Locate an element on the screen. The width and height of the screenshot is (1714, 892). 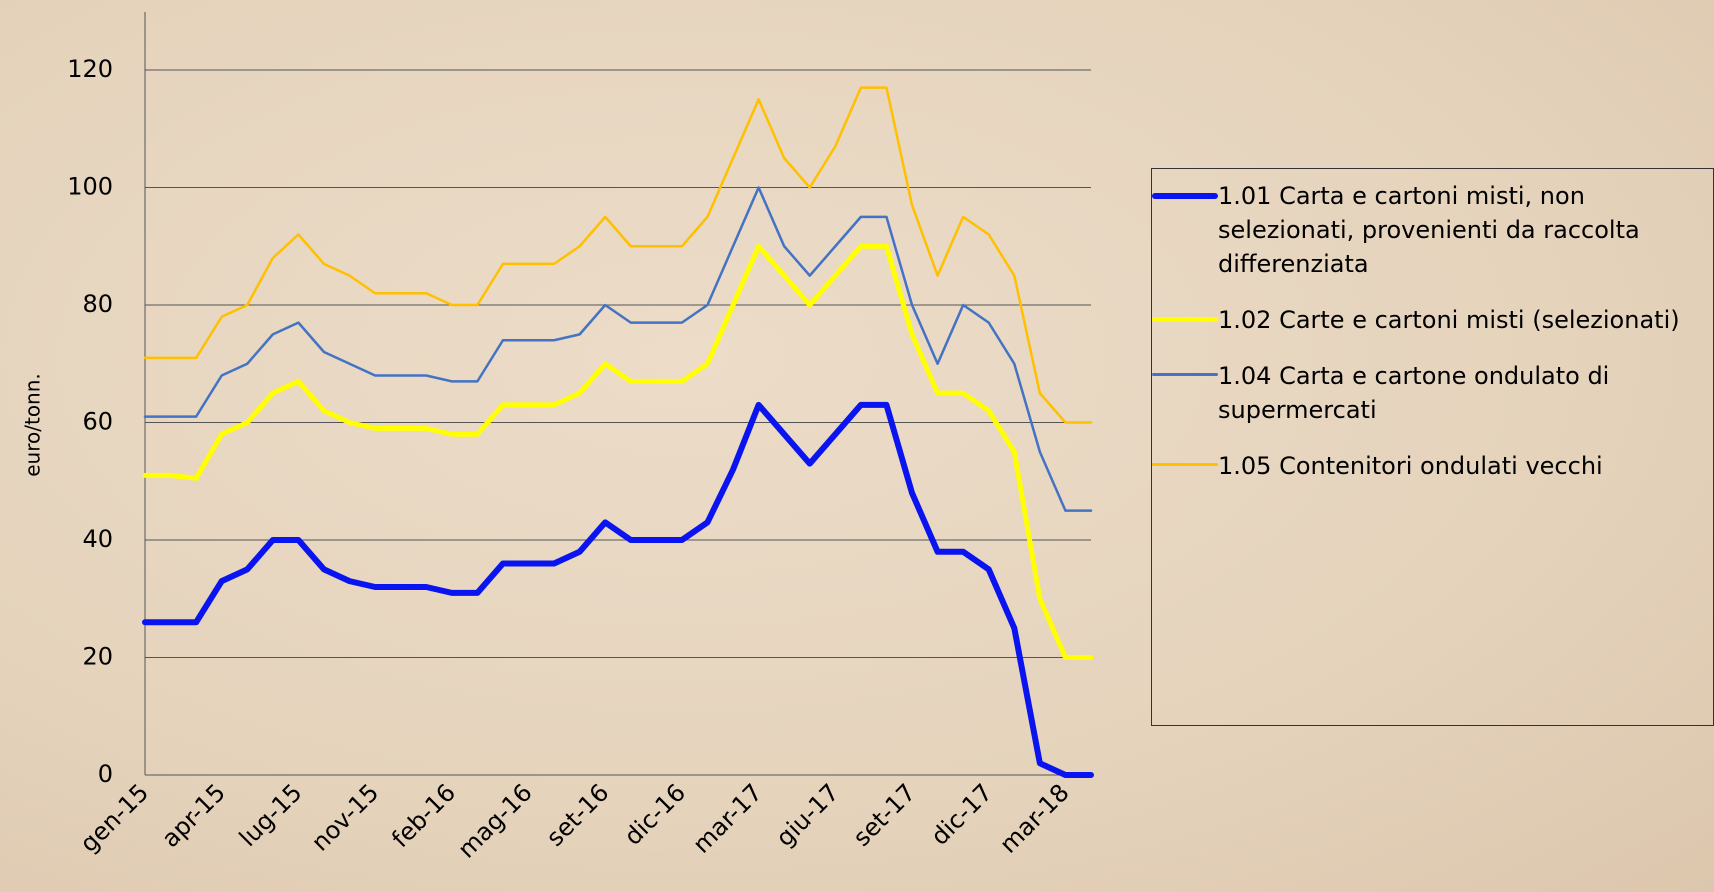
x-tick-label: mar-18 is located at coordinates (1034, 818).